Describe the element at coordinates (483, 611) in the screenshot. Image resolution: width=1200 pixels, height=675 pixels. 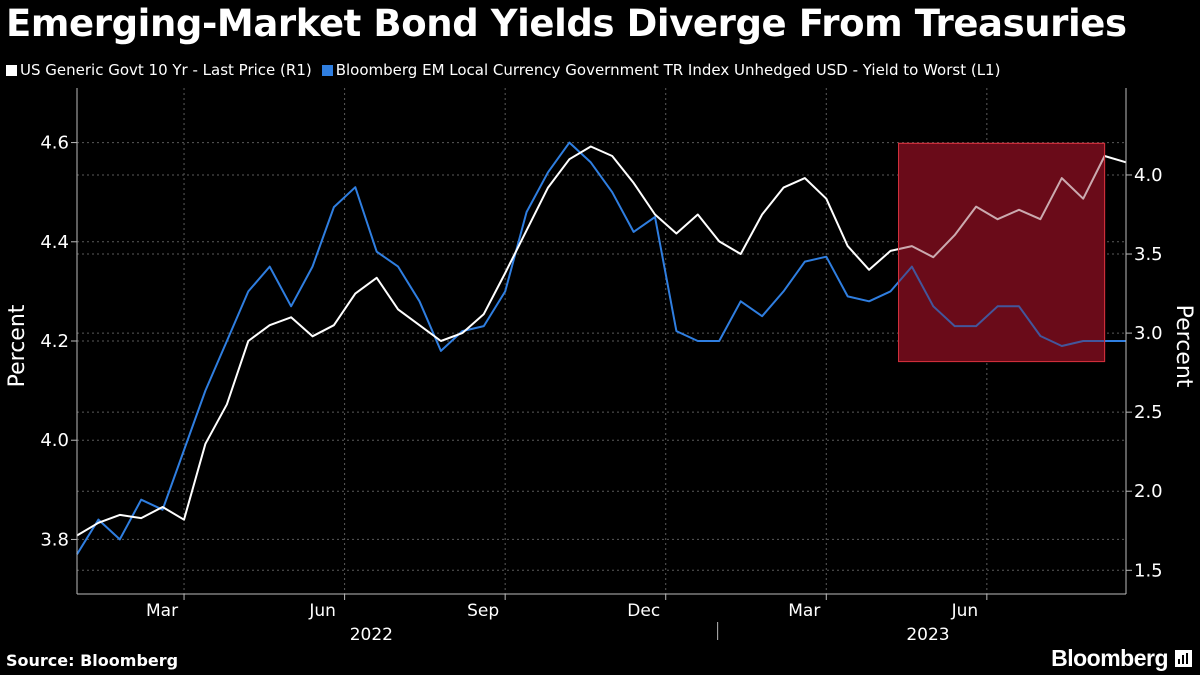
I see `x-tick-label: Sep` at that location.